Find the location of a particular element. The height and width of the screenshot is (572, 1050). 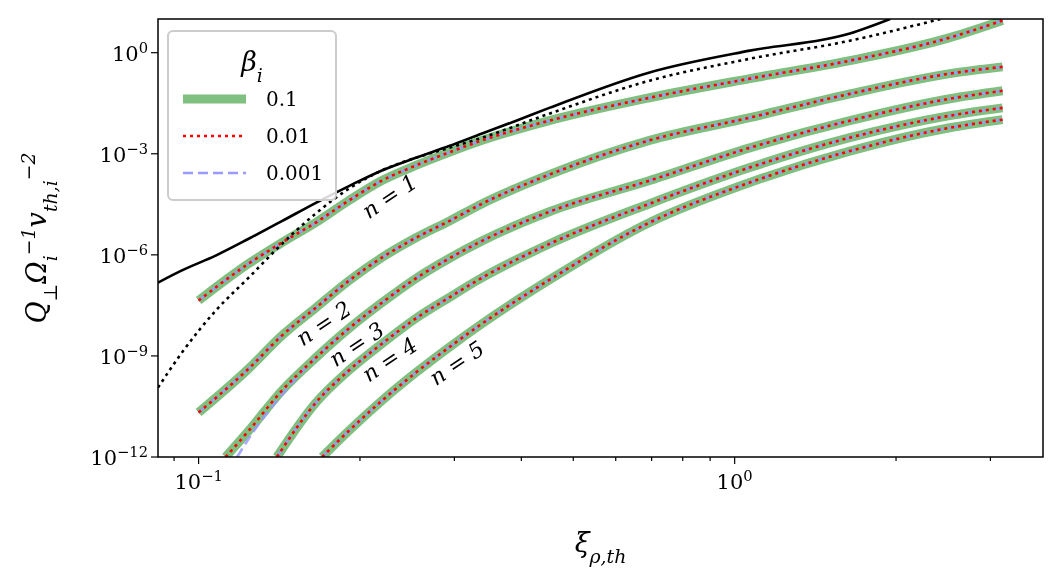

y-tick-label: 10$^{−12}$ is located at coordinates (119, 456).